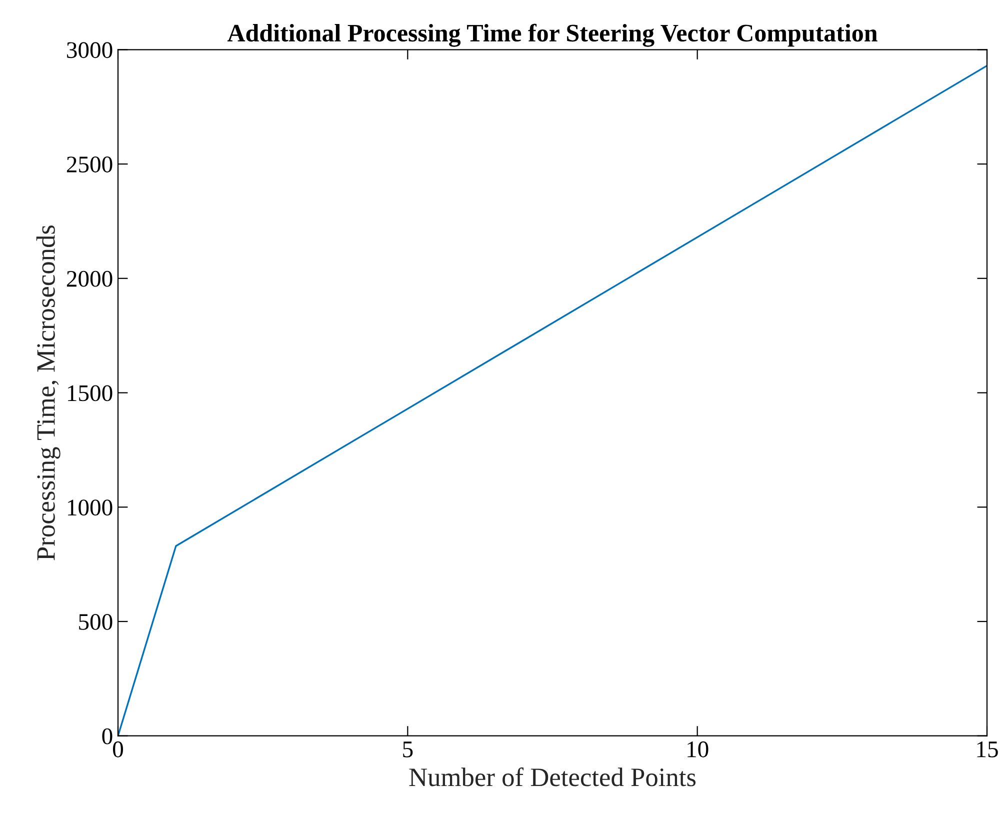 This screenshot has height=814, width=1000. I want to click on y-tick-label: 500, so click(95, 622).